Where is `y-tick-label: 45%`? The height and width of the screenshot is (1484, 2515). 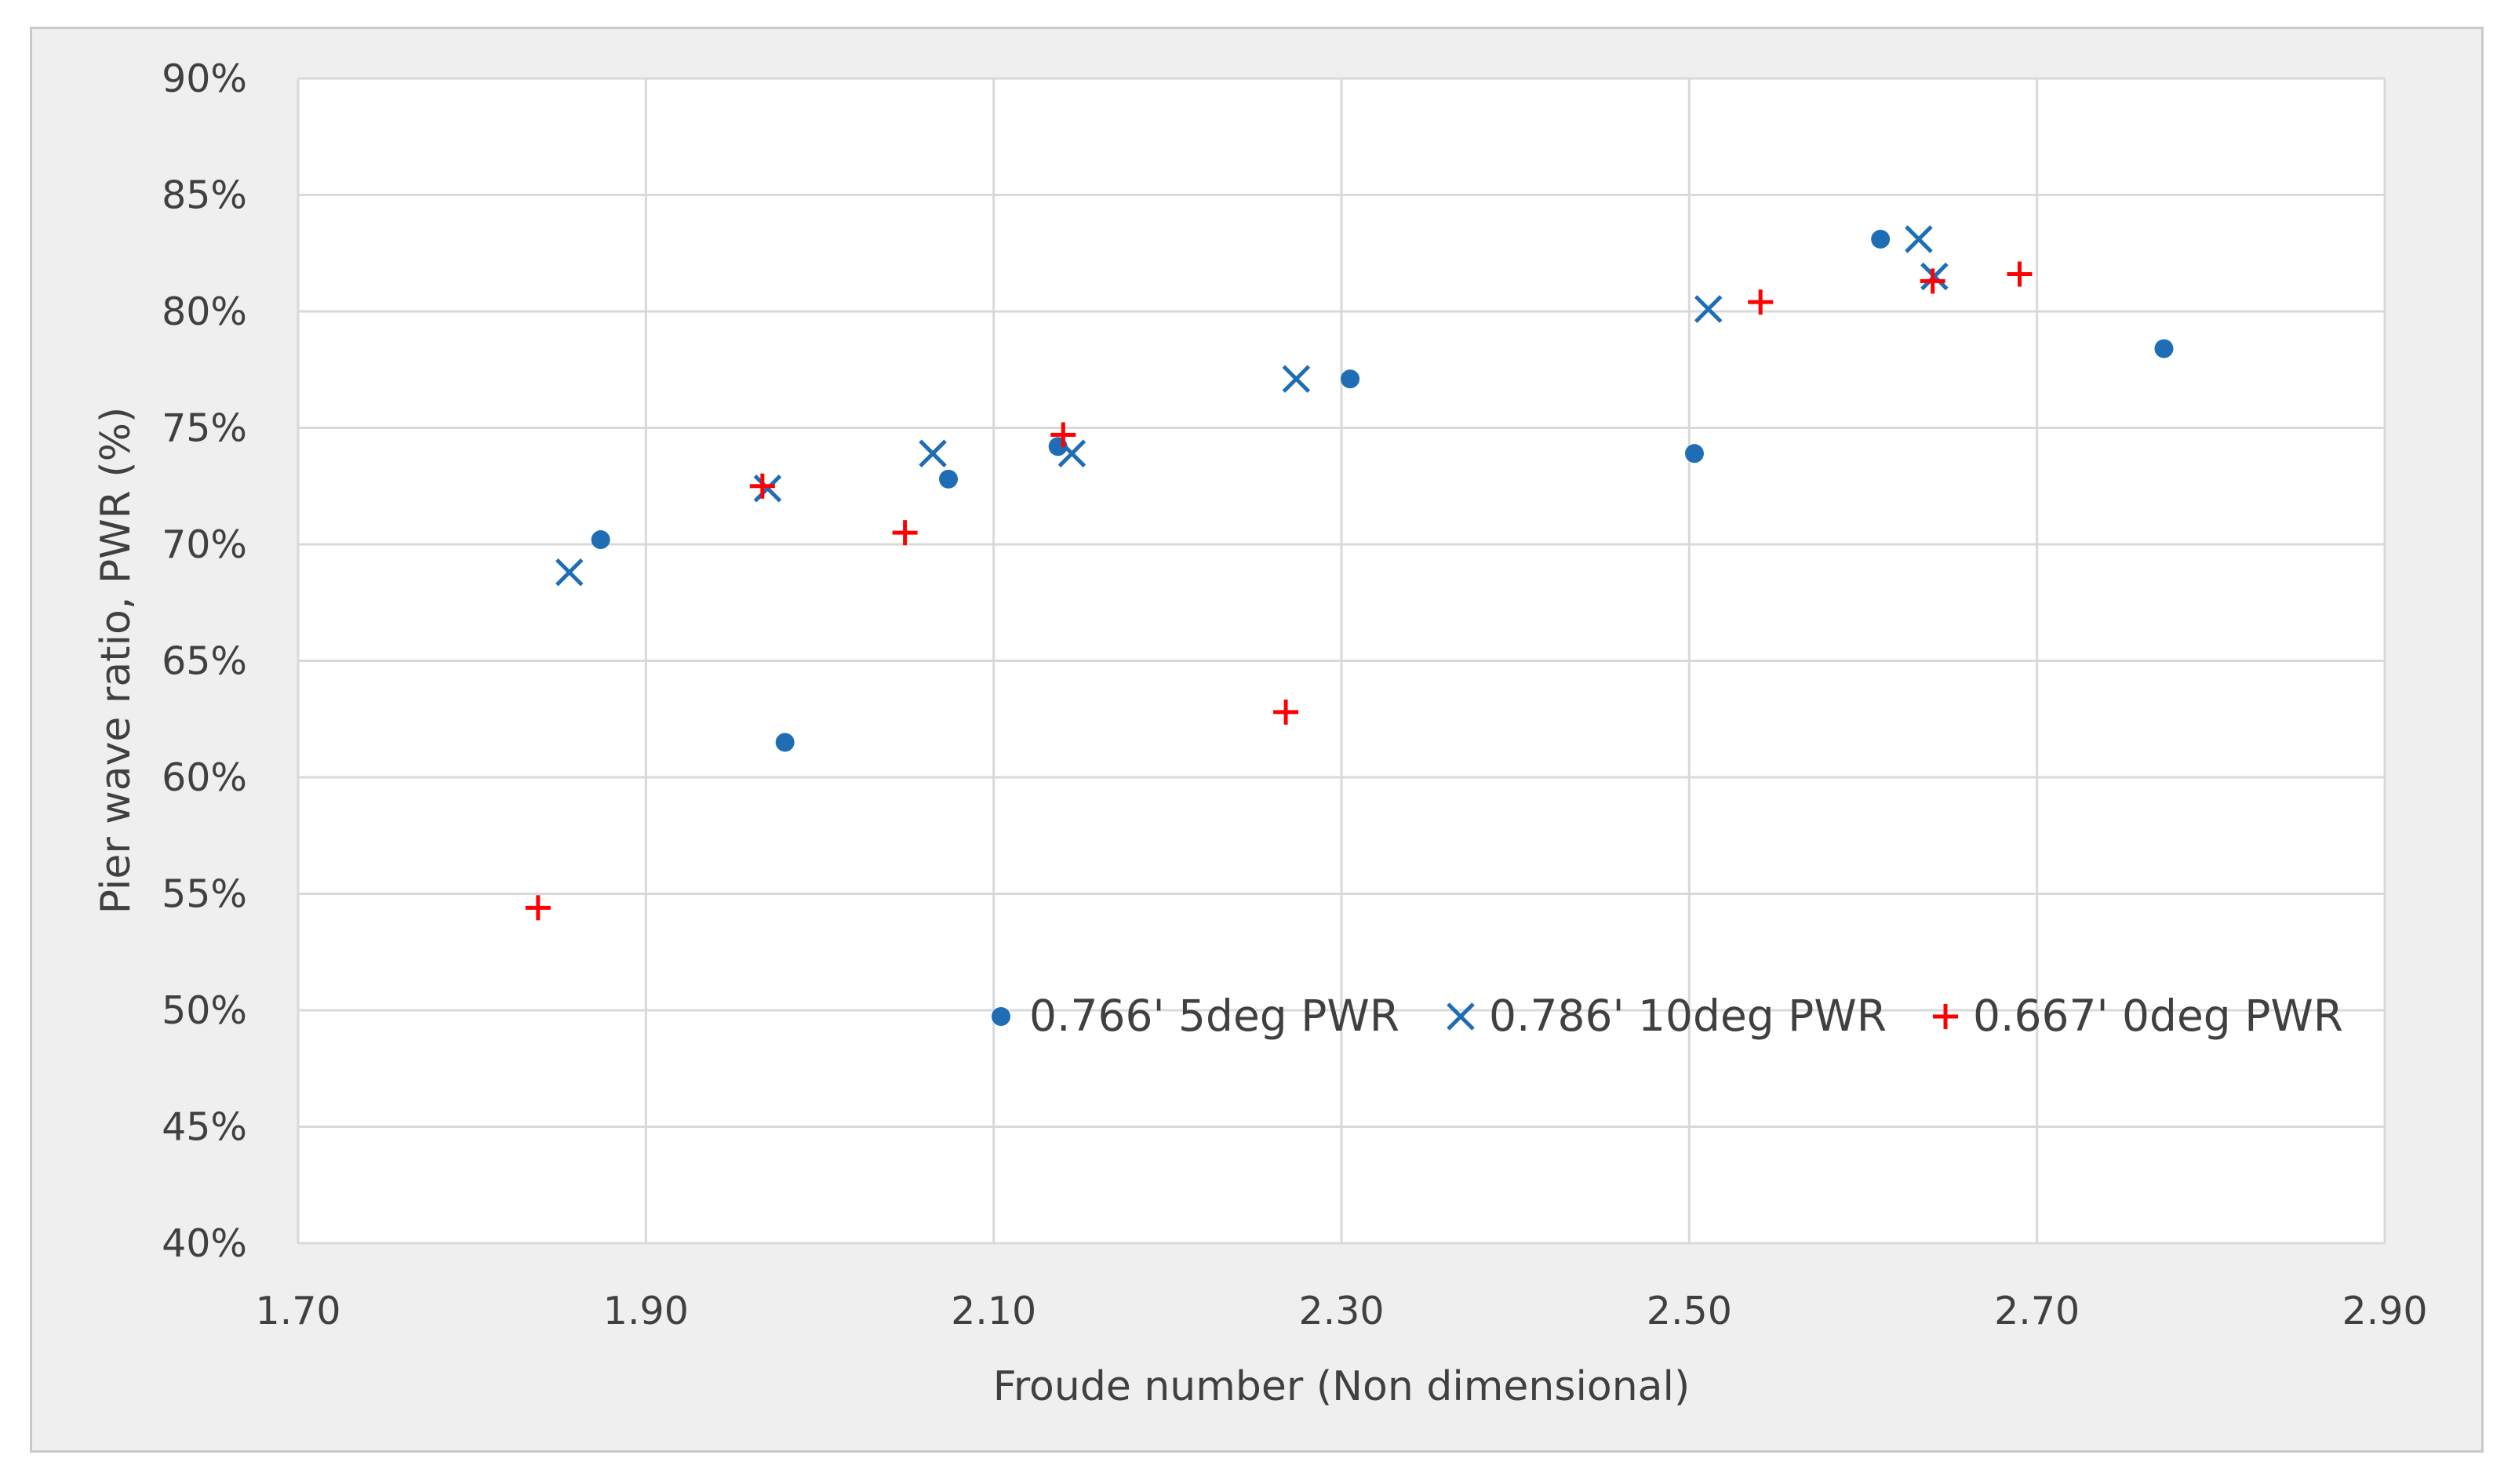
y-tick-label: 45% is located at coordinates (204, 1127).